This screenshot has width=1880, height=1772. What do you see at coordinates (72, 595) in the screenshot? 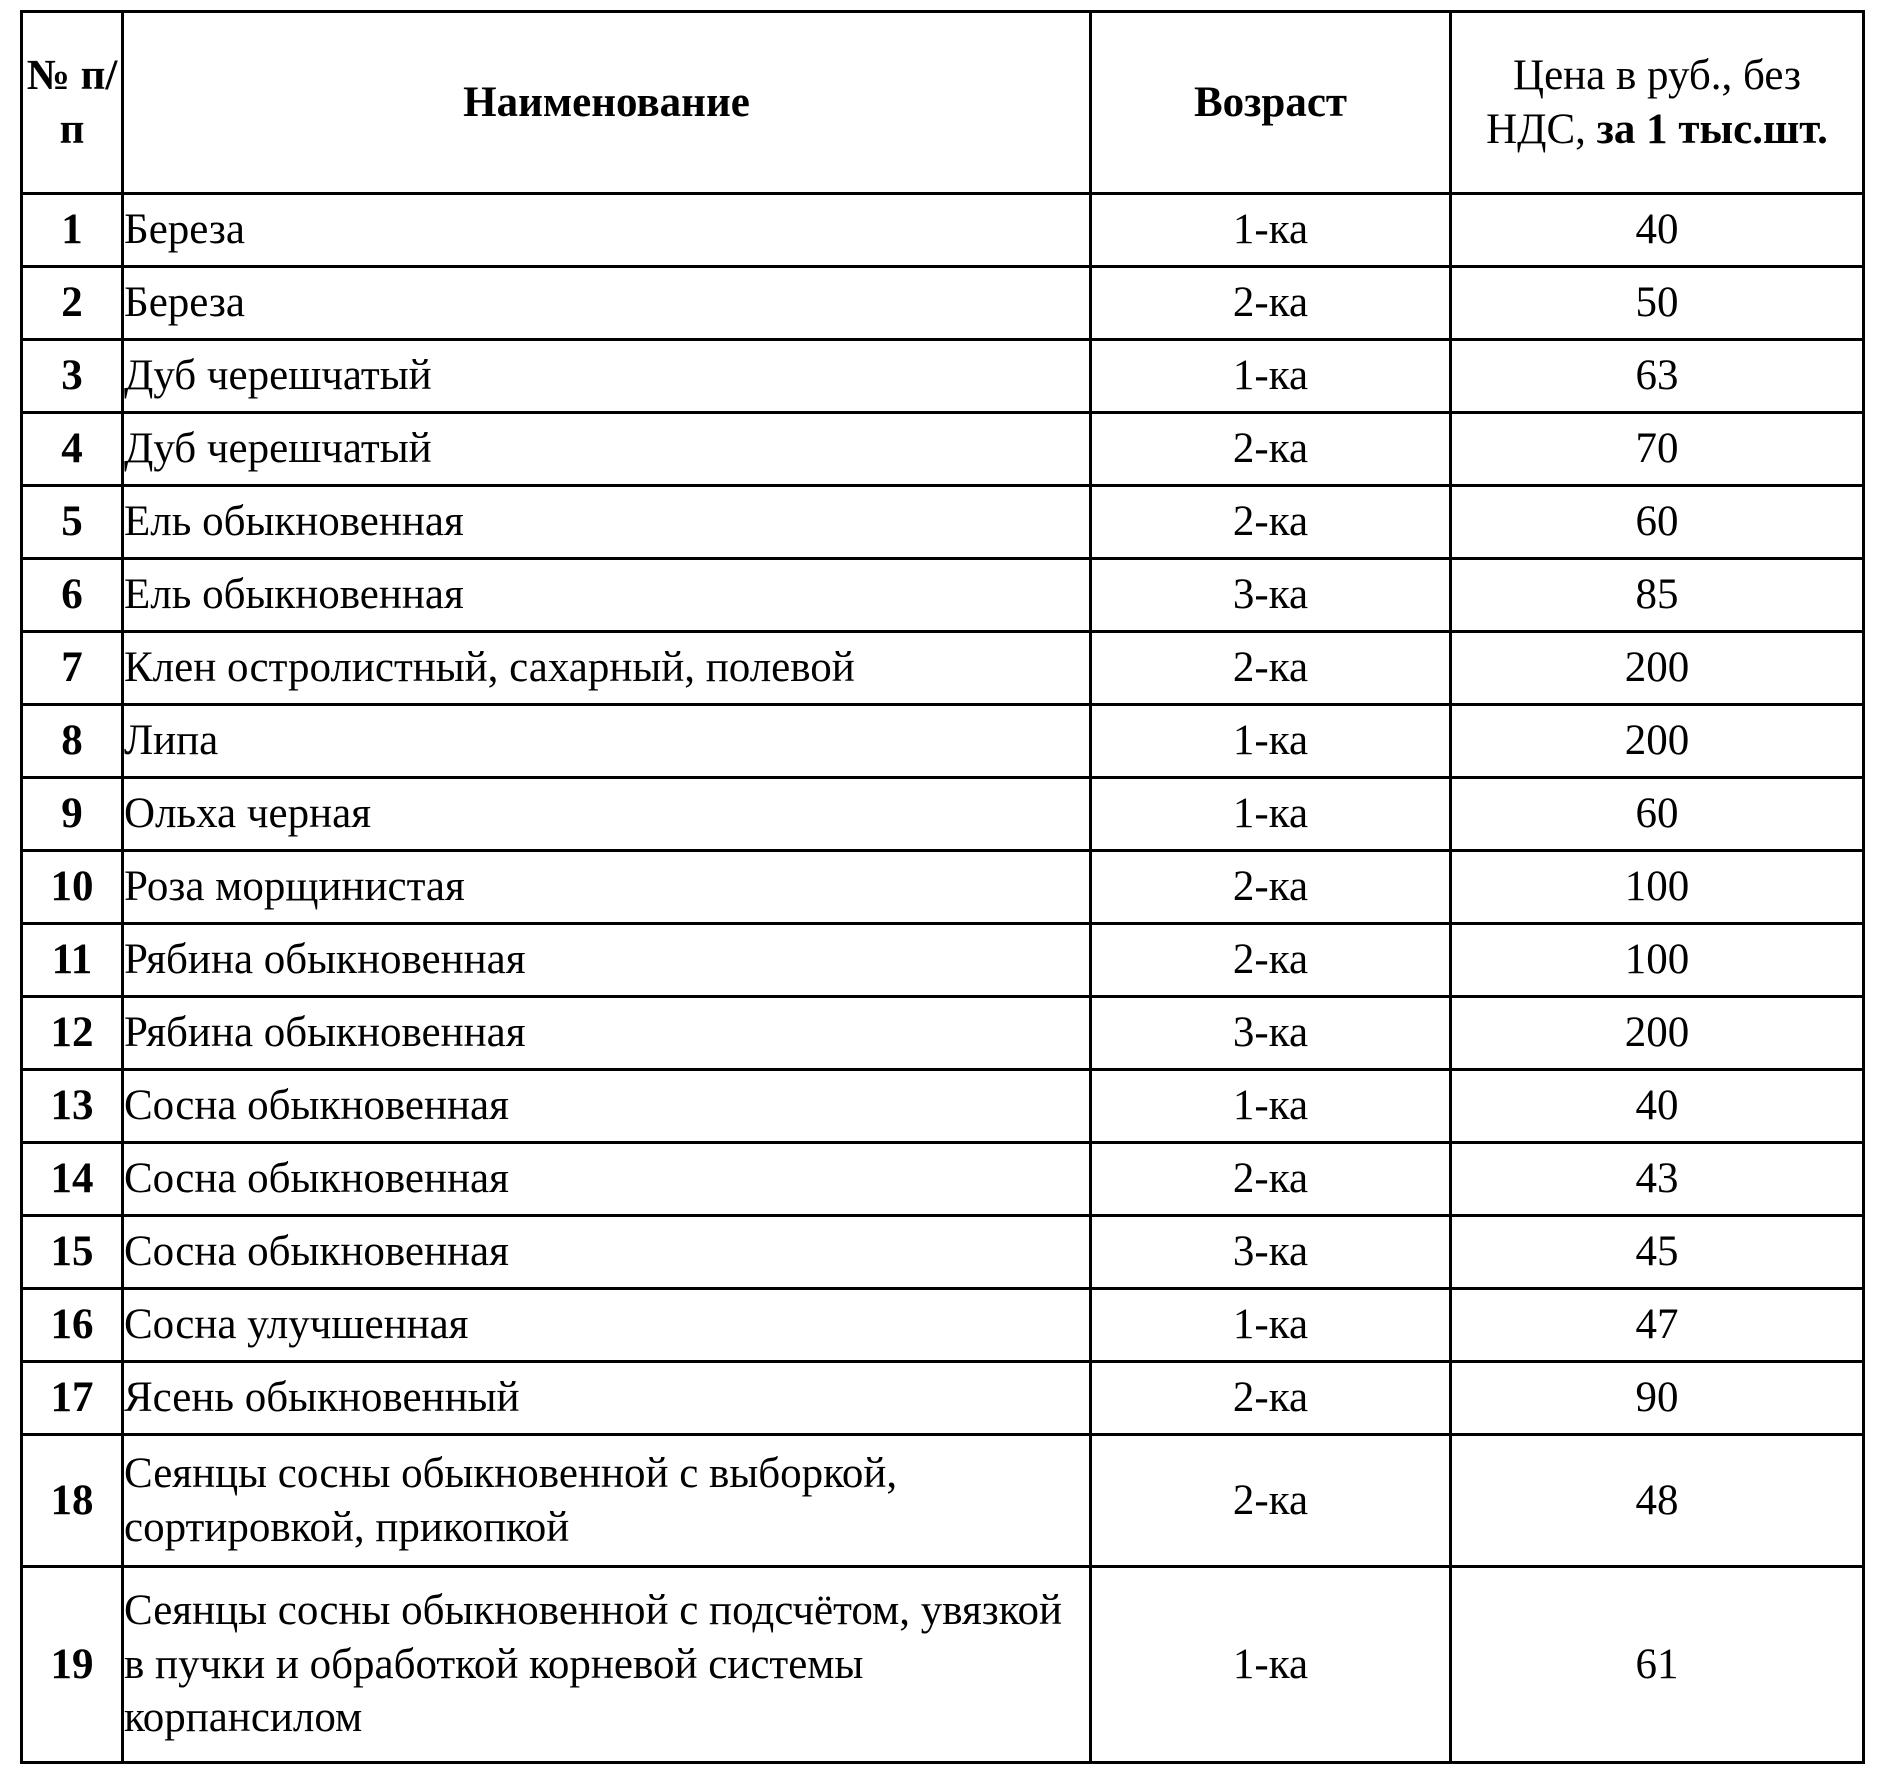
I see `cell-num: 6` at bounding box center [72, 595].